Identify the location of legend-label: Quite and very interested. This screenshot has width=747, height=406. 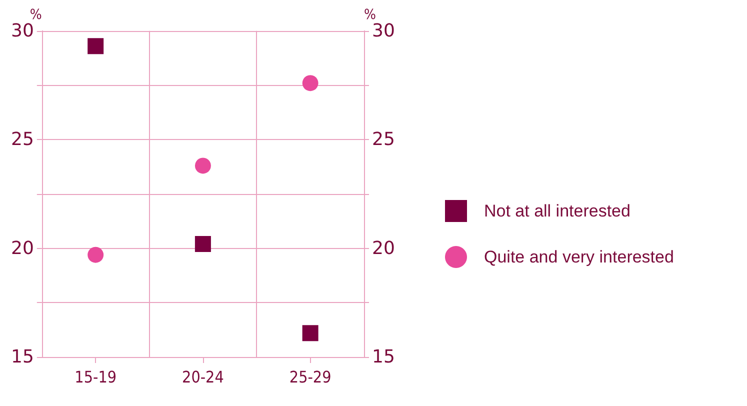
(579, 257).